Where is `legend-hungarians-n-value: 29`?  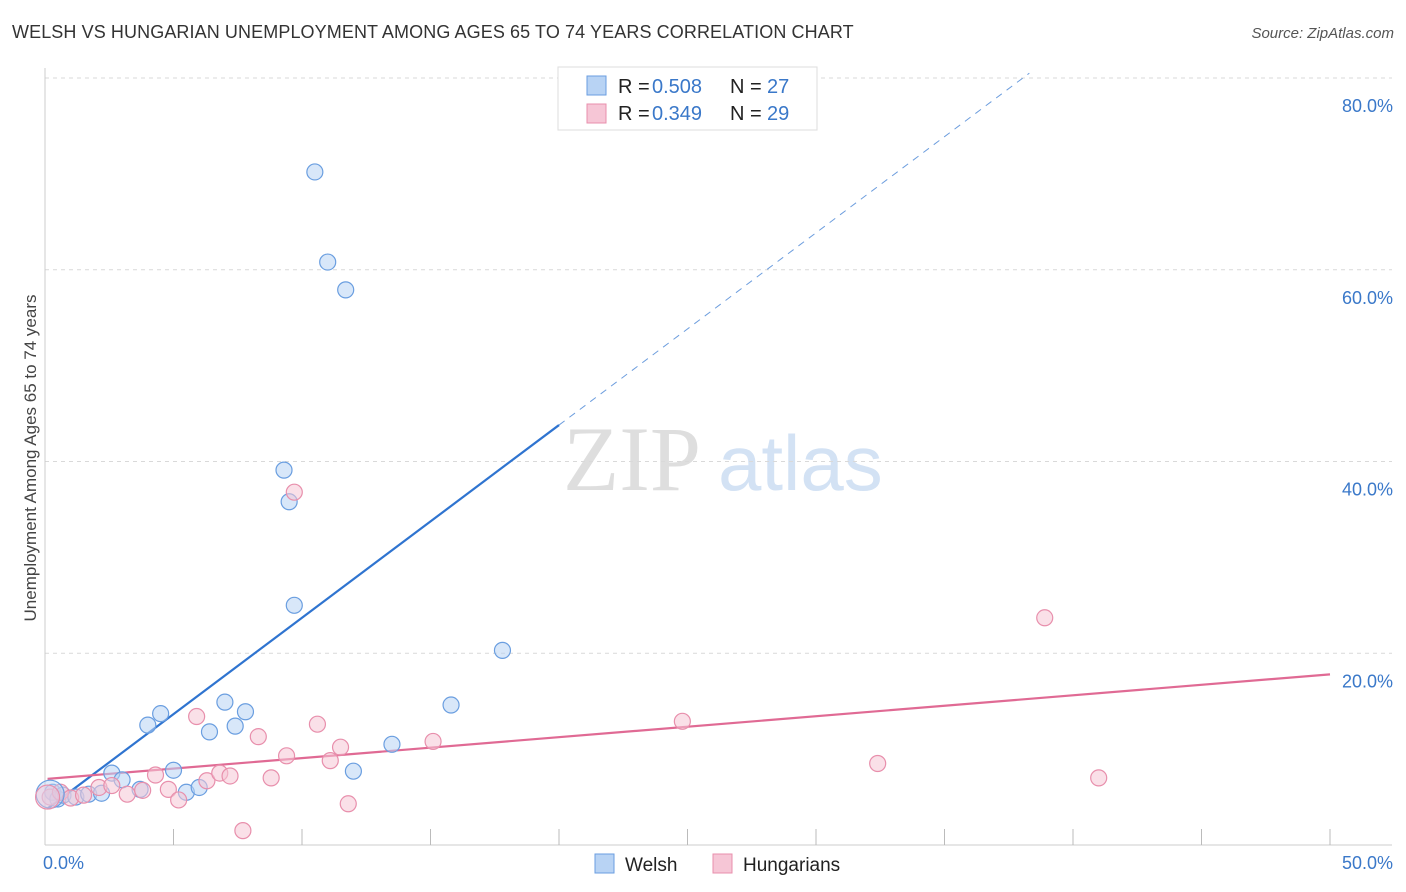
legend-hungarians-n-value: 29 is located at coordinates (778, 114).